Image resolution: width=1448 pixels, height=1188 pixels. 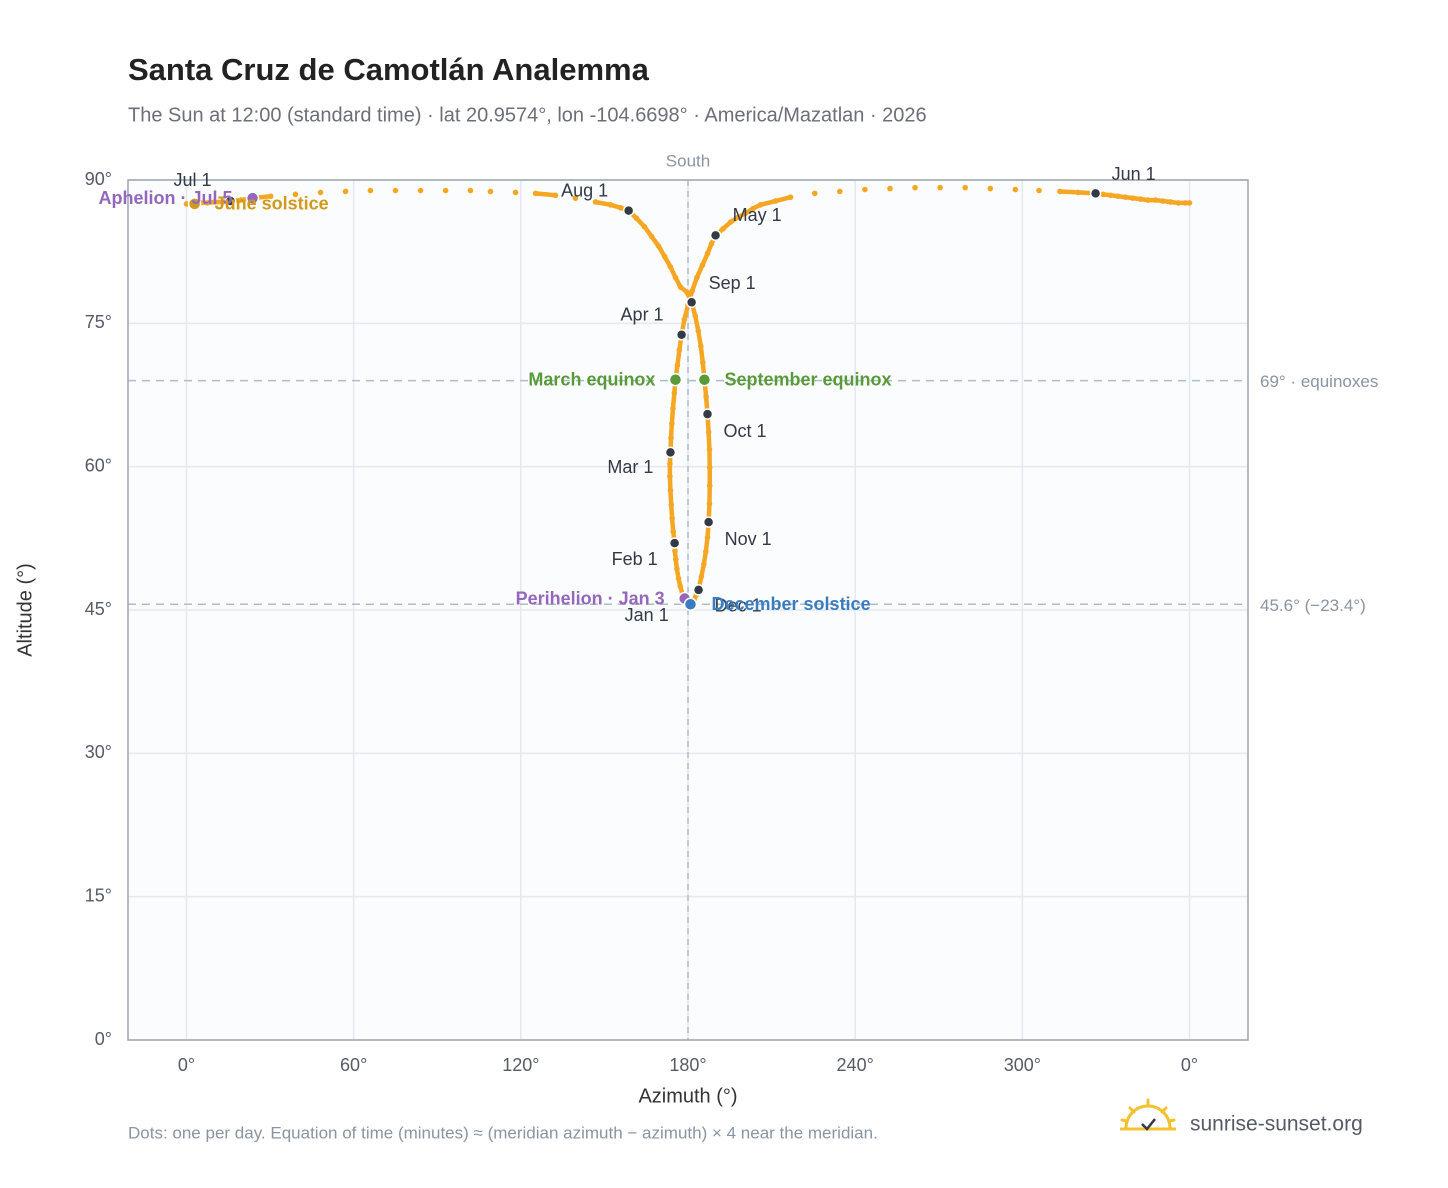 I want to click on event-label: September equinox, so click(x=807, y=379).